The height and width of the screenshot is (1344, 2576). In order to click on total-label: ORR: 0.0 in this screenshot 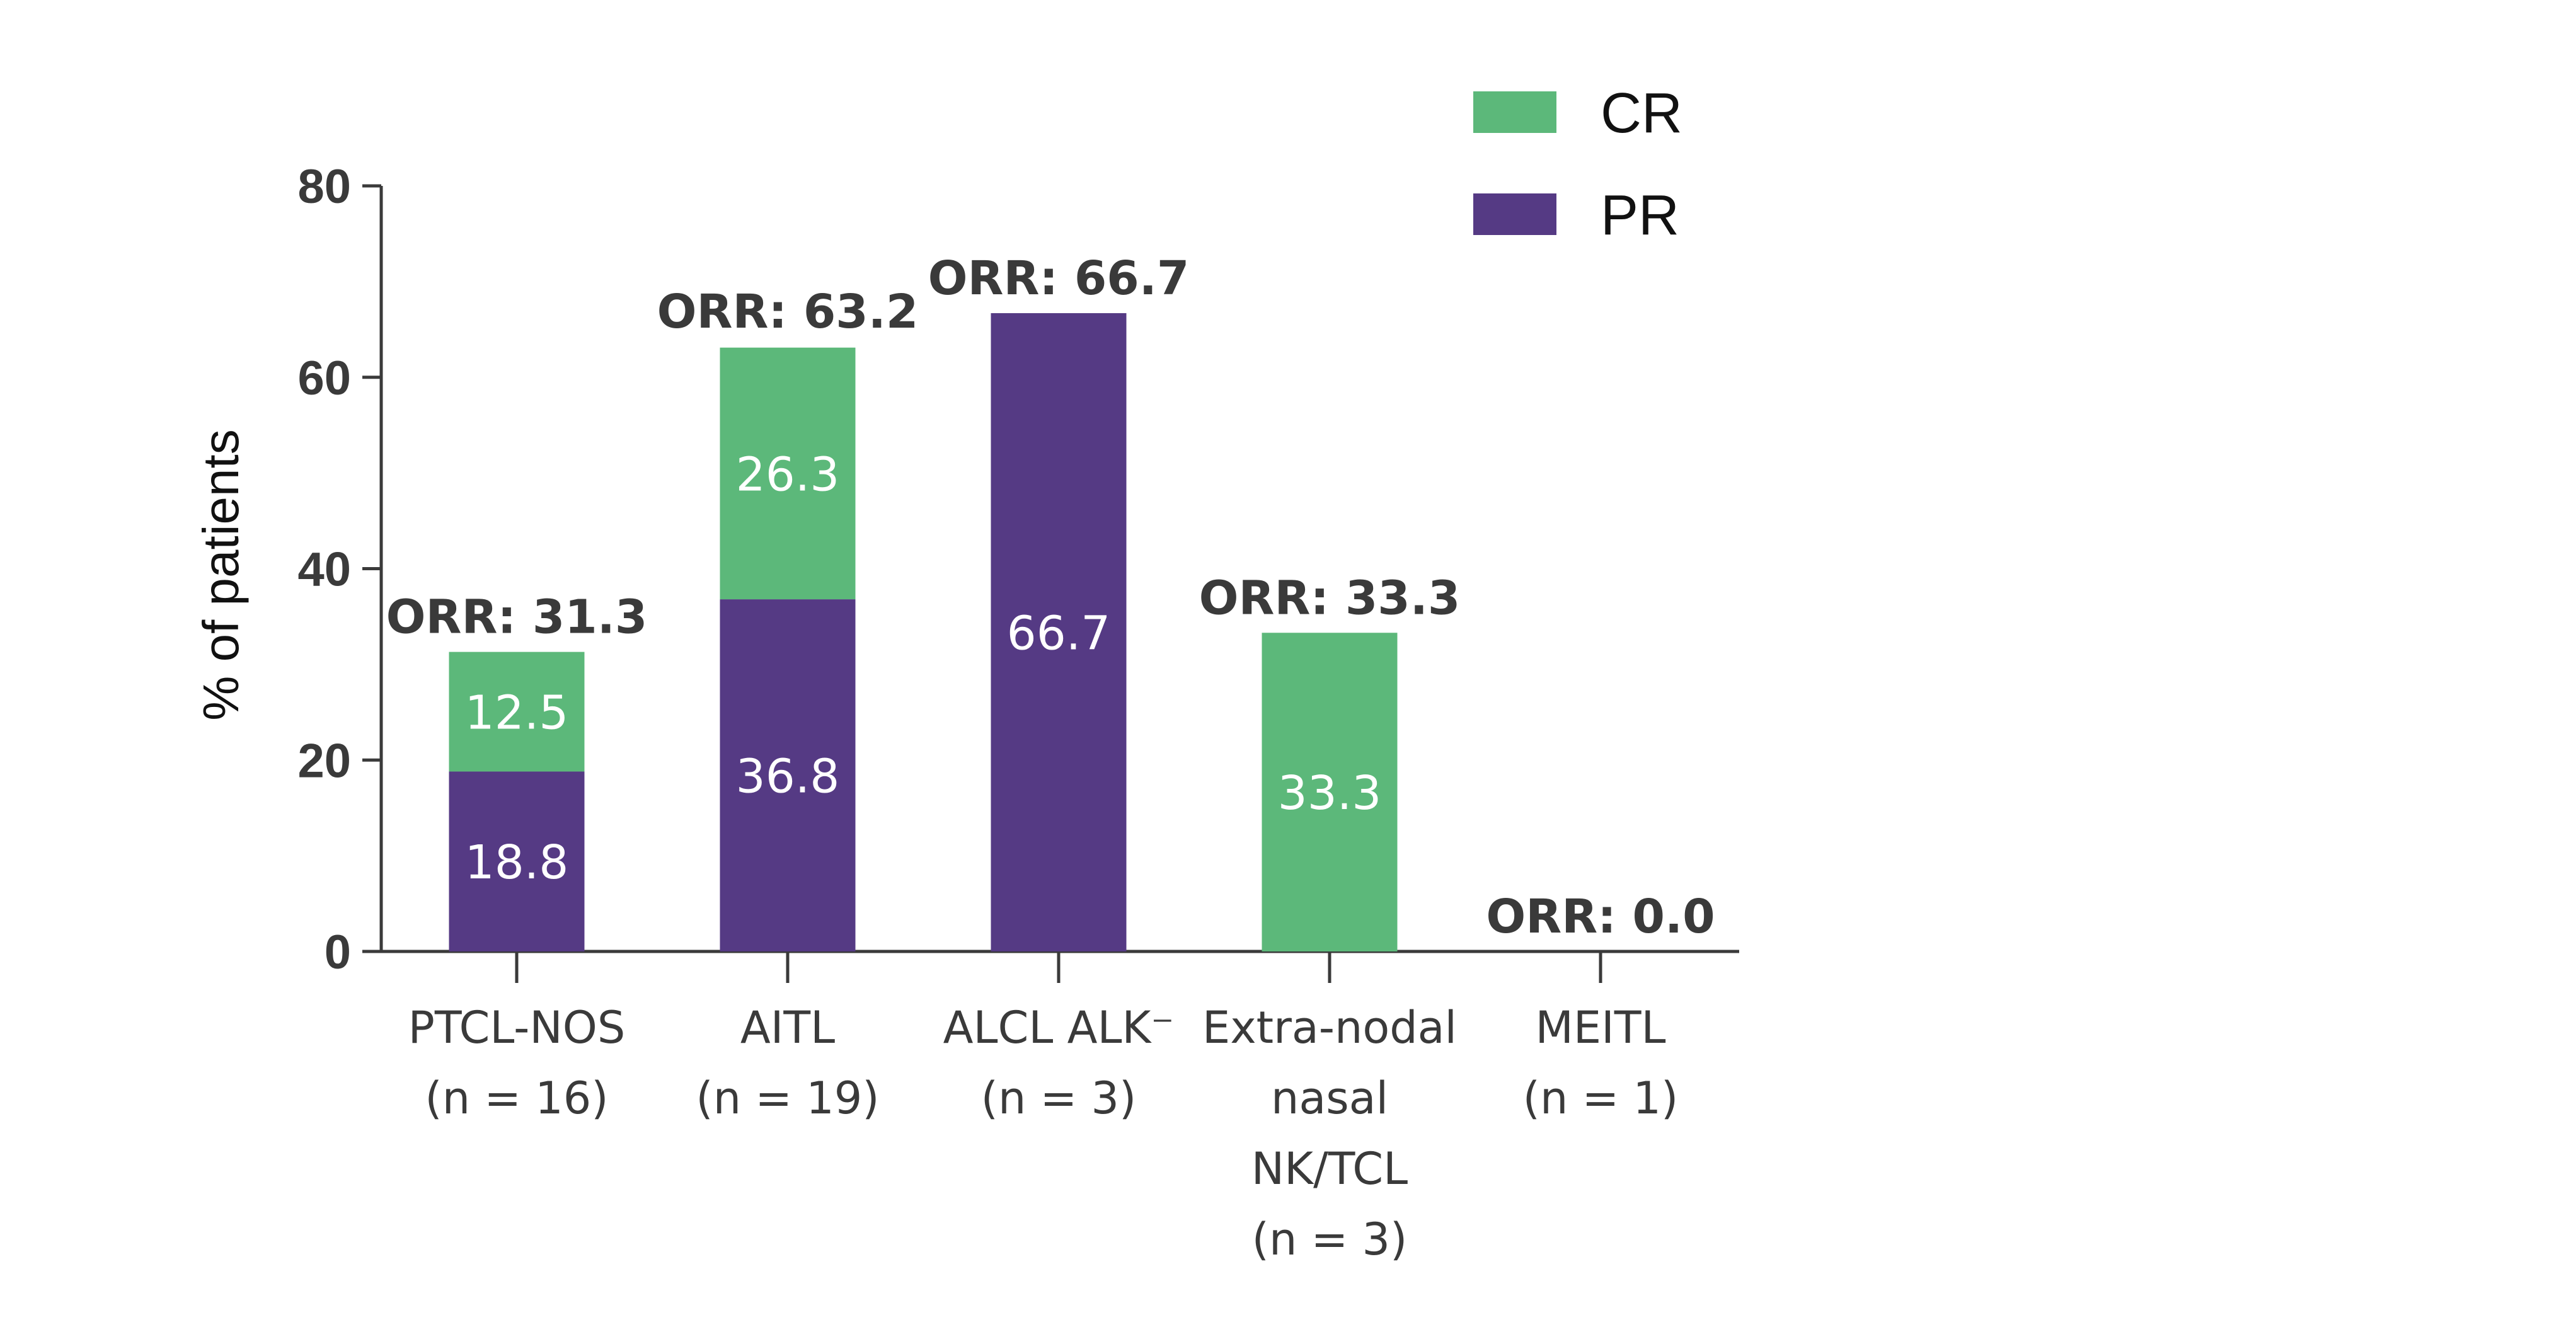, I will do `click(1600, 917)`.